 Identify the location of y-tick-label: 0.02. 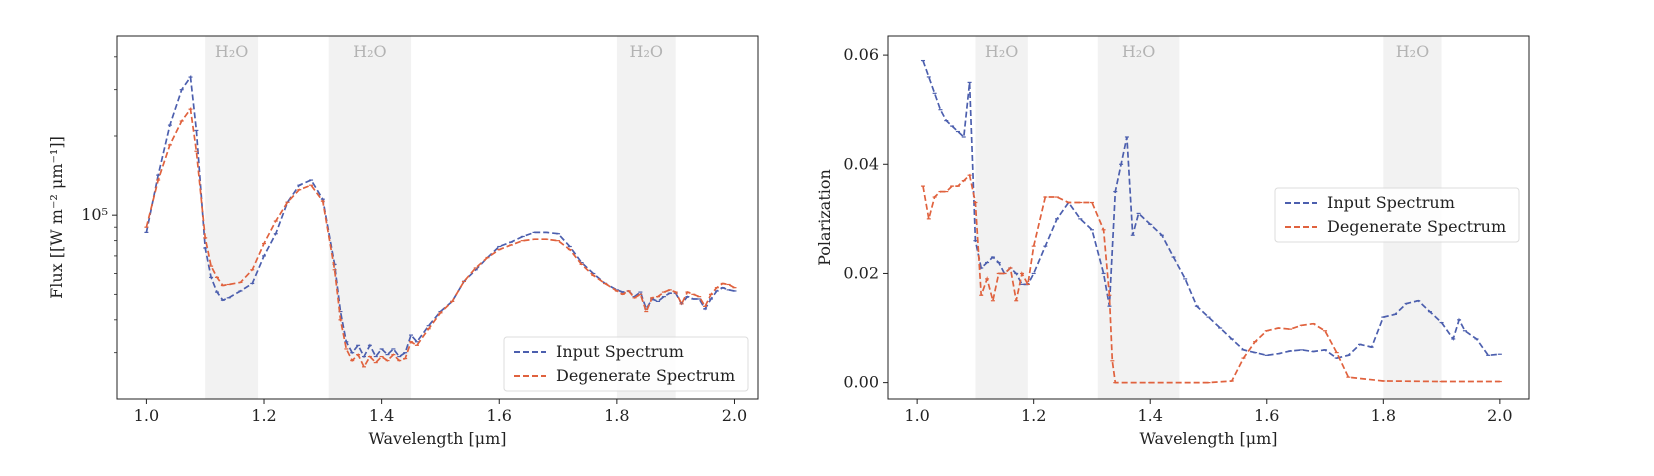
(861, 272).